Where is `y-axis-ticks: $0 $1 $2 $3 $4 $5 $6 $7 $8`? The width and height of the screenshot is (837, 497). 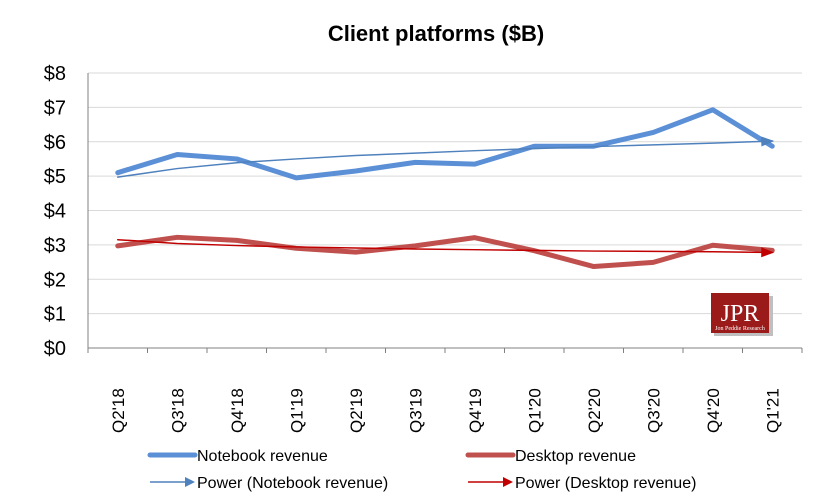 y-axis-ticks: $0 $1 $2 $3 $4 $5 $6 $7 $8 is located at coordinates (55, 211).